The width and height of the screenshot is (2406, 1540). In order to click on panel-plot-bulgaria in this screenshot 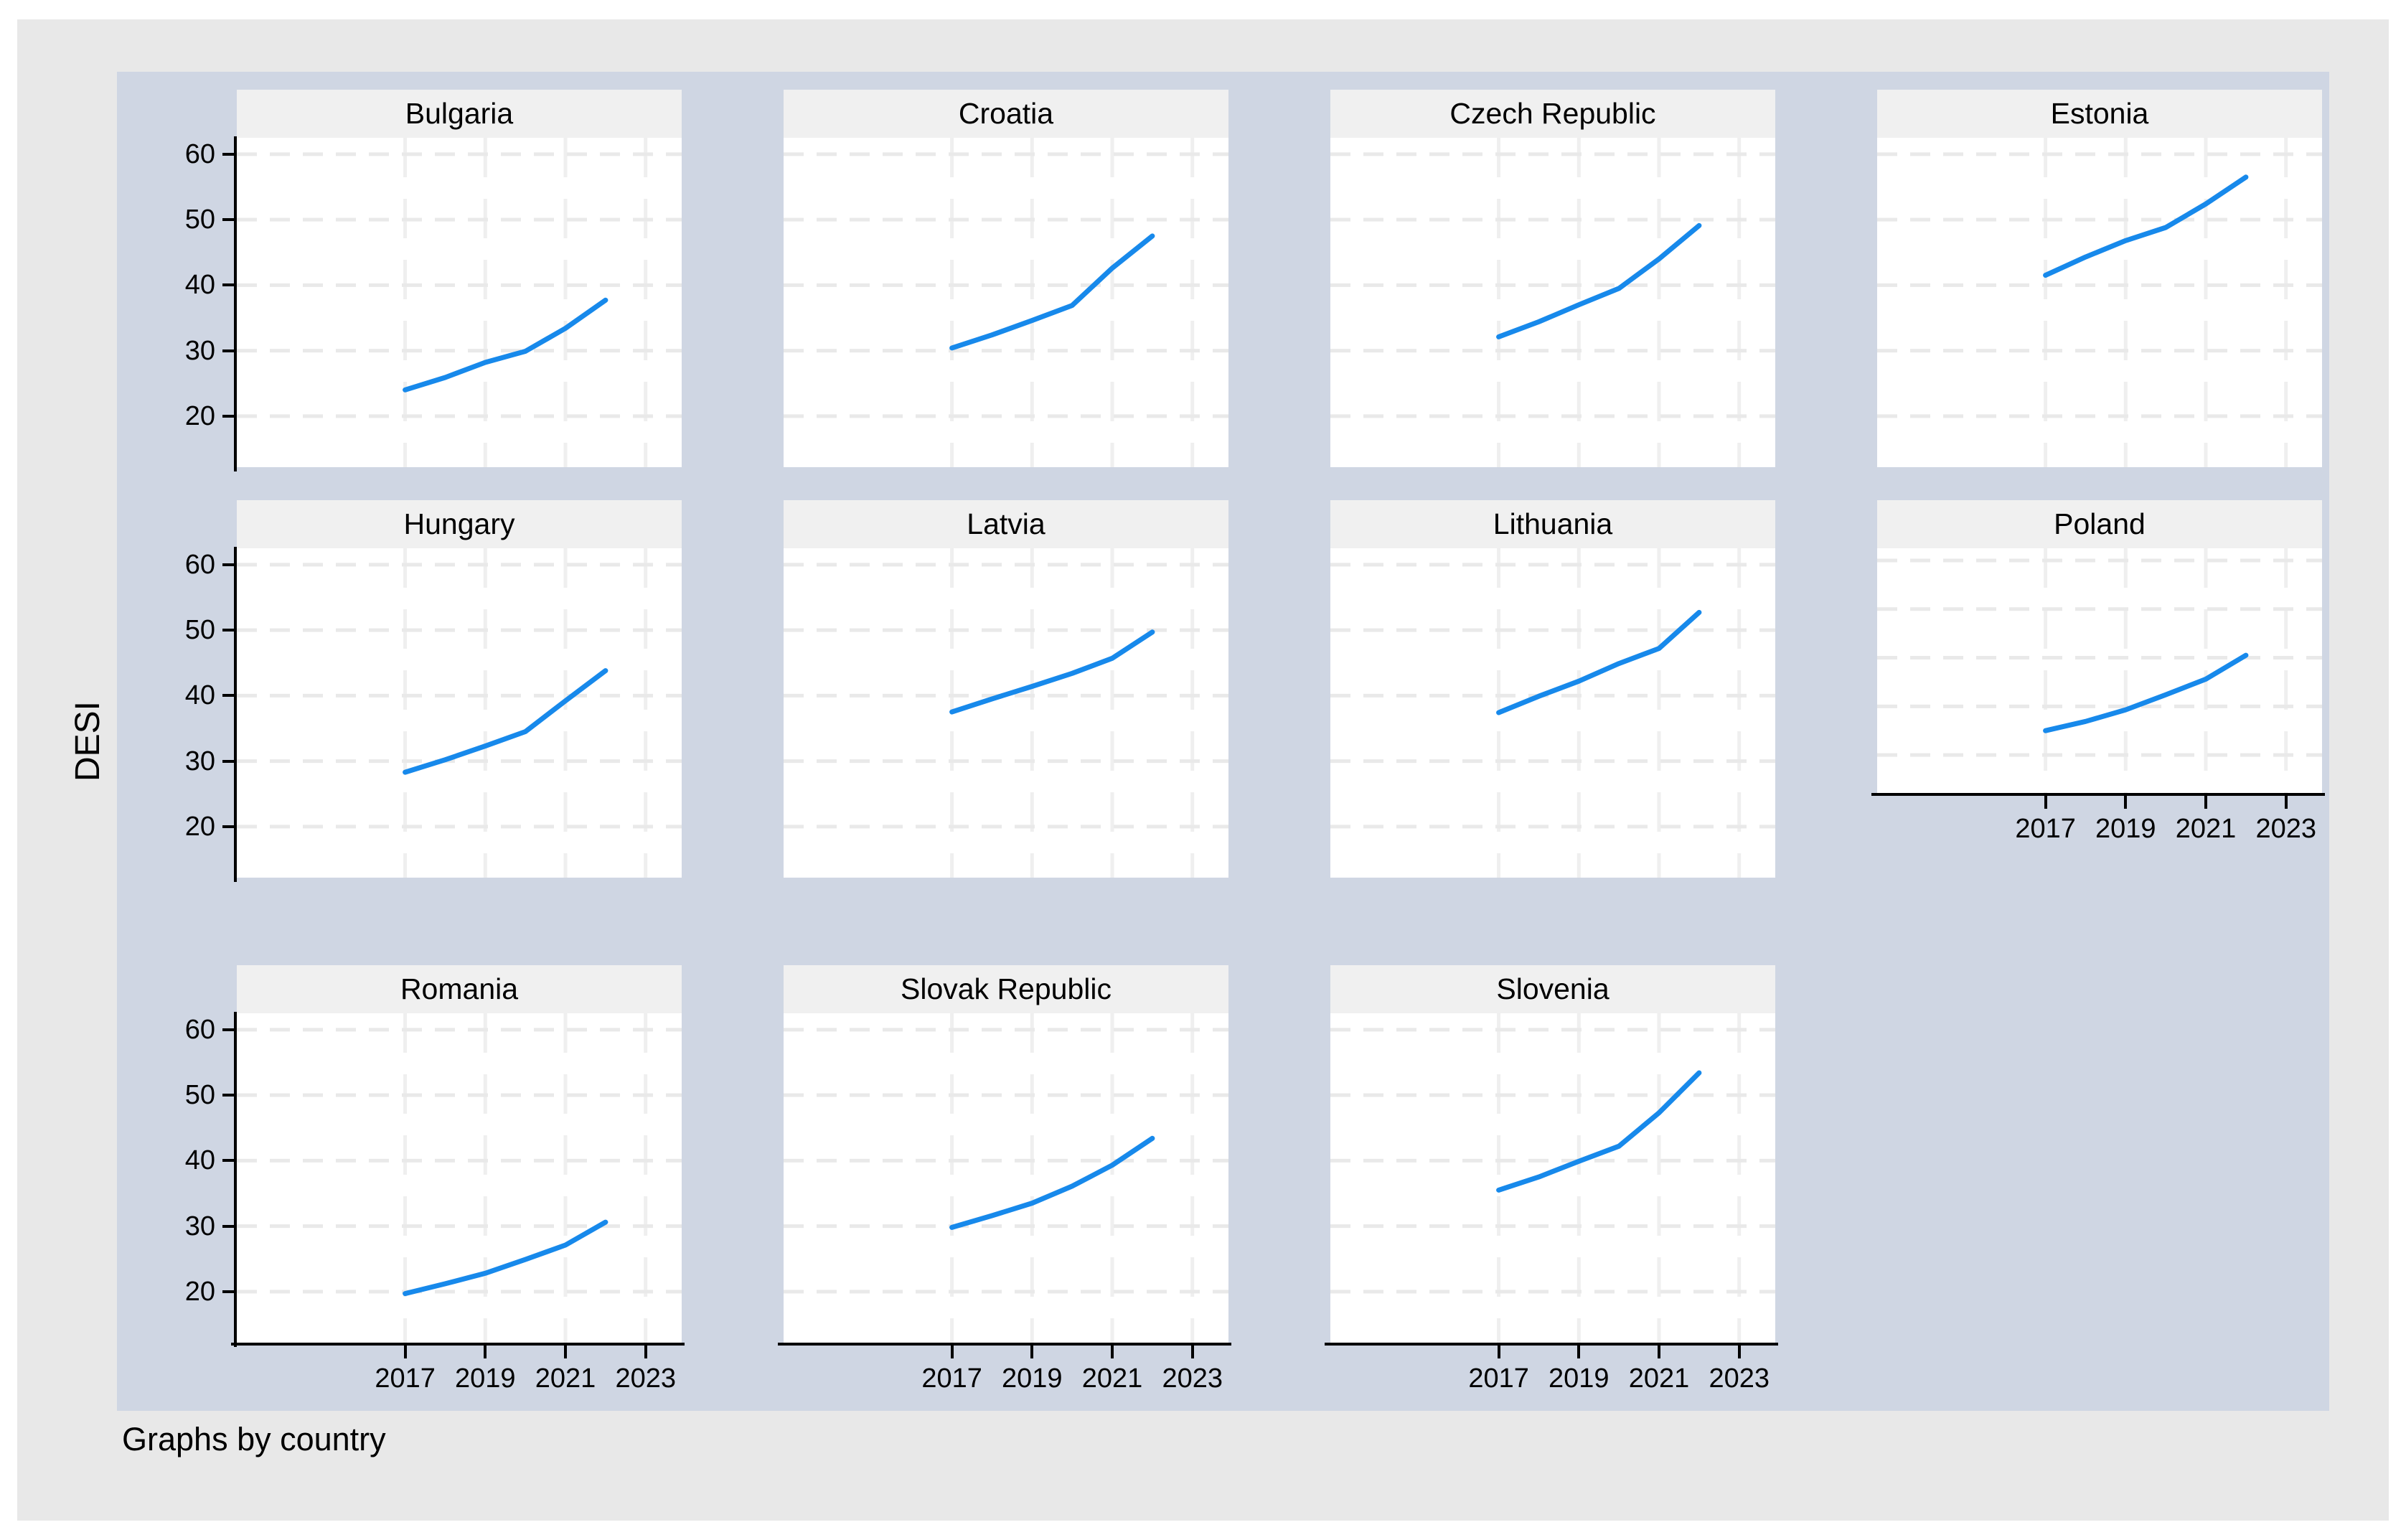, I will do `click(460, 302)`.